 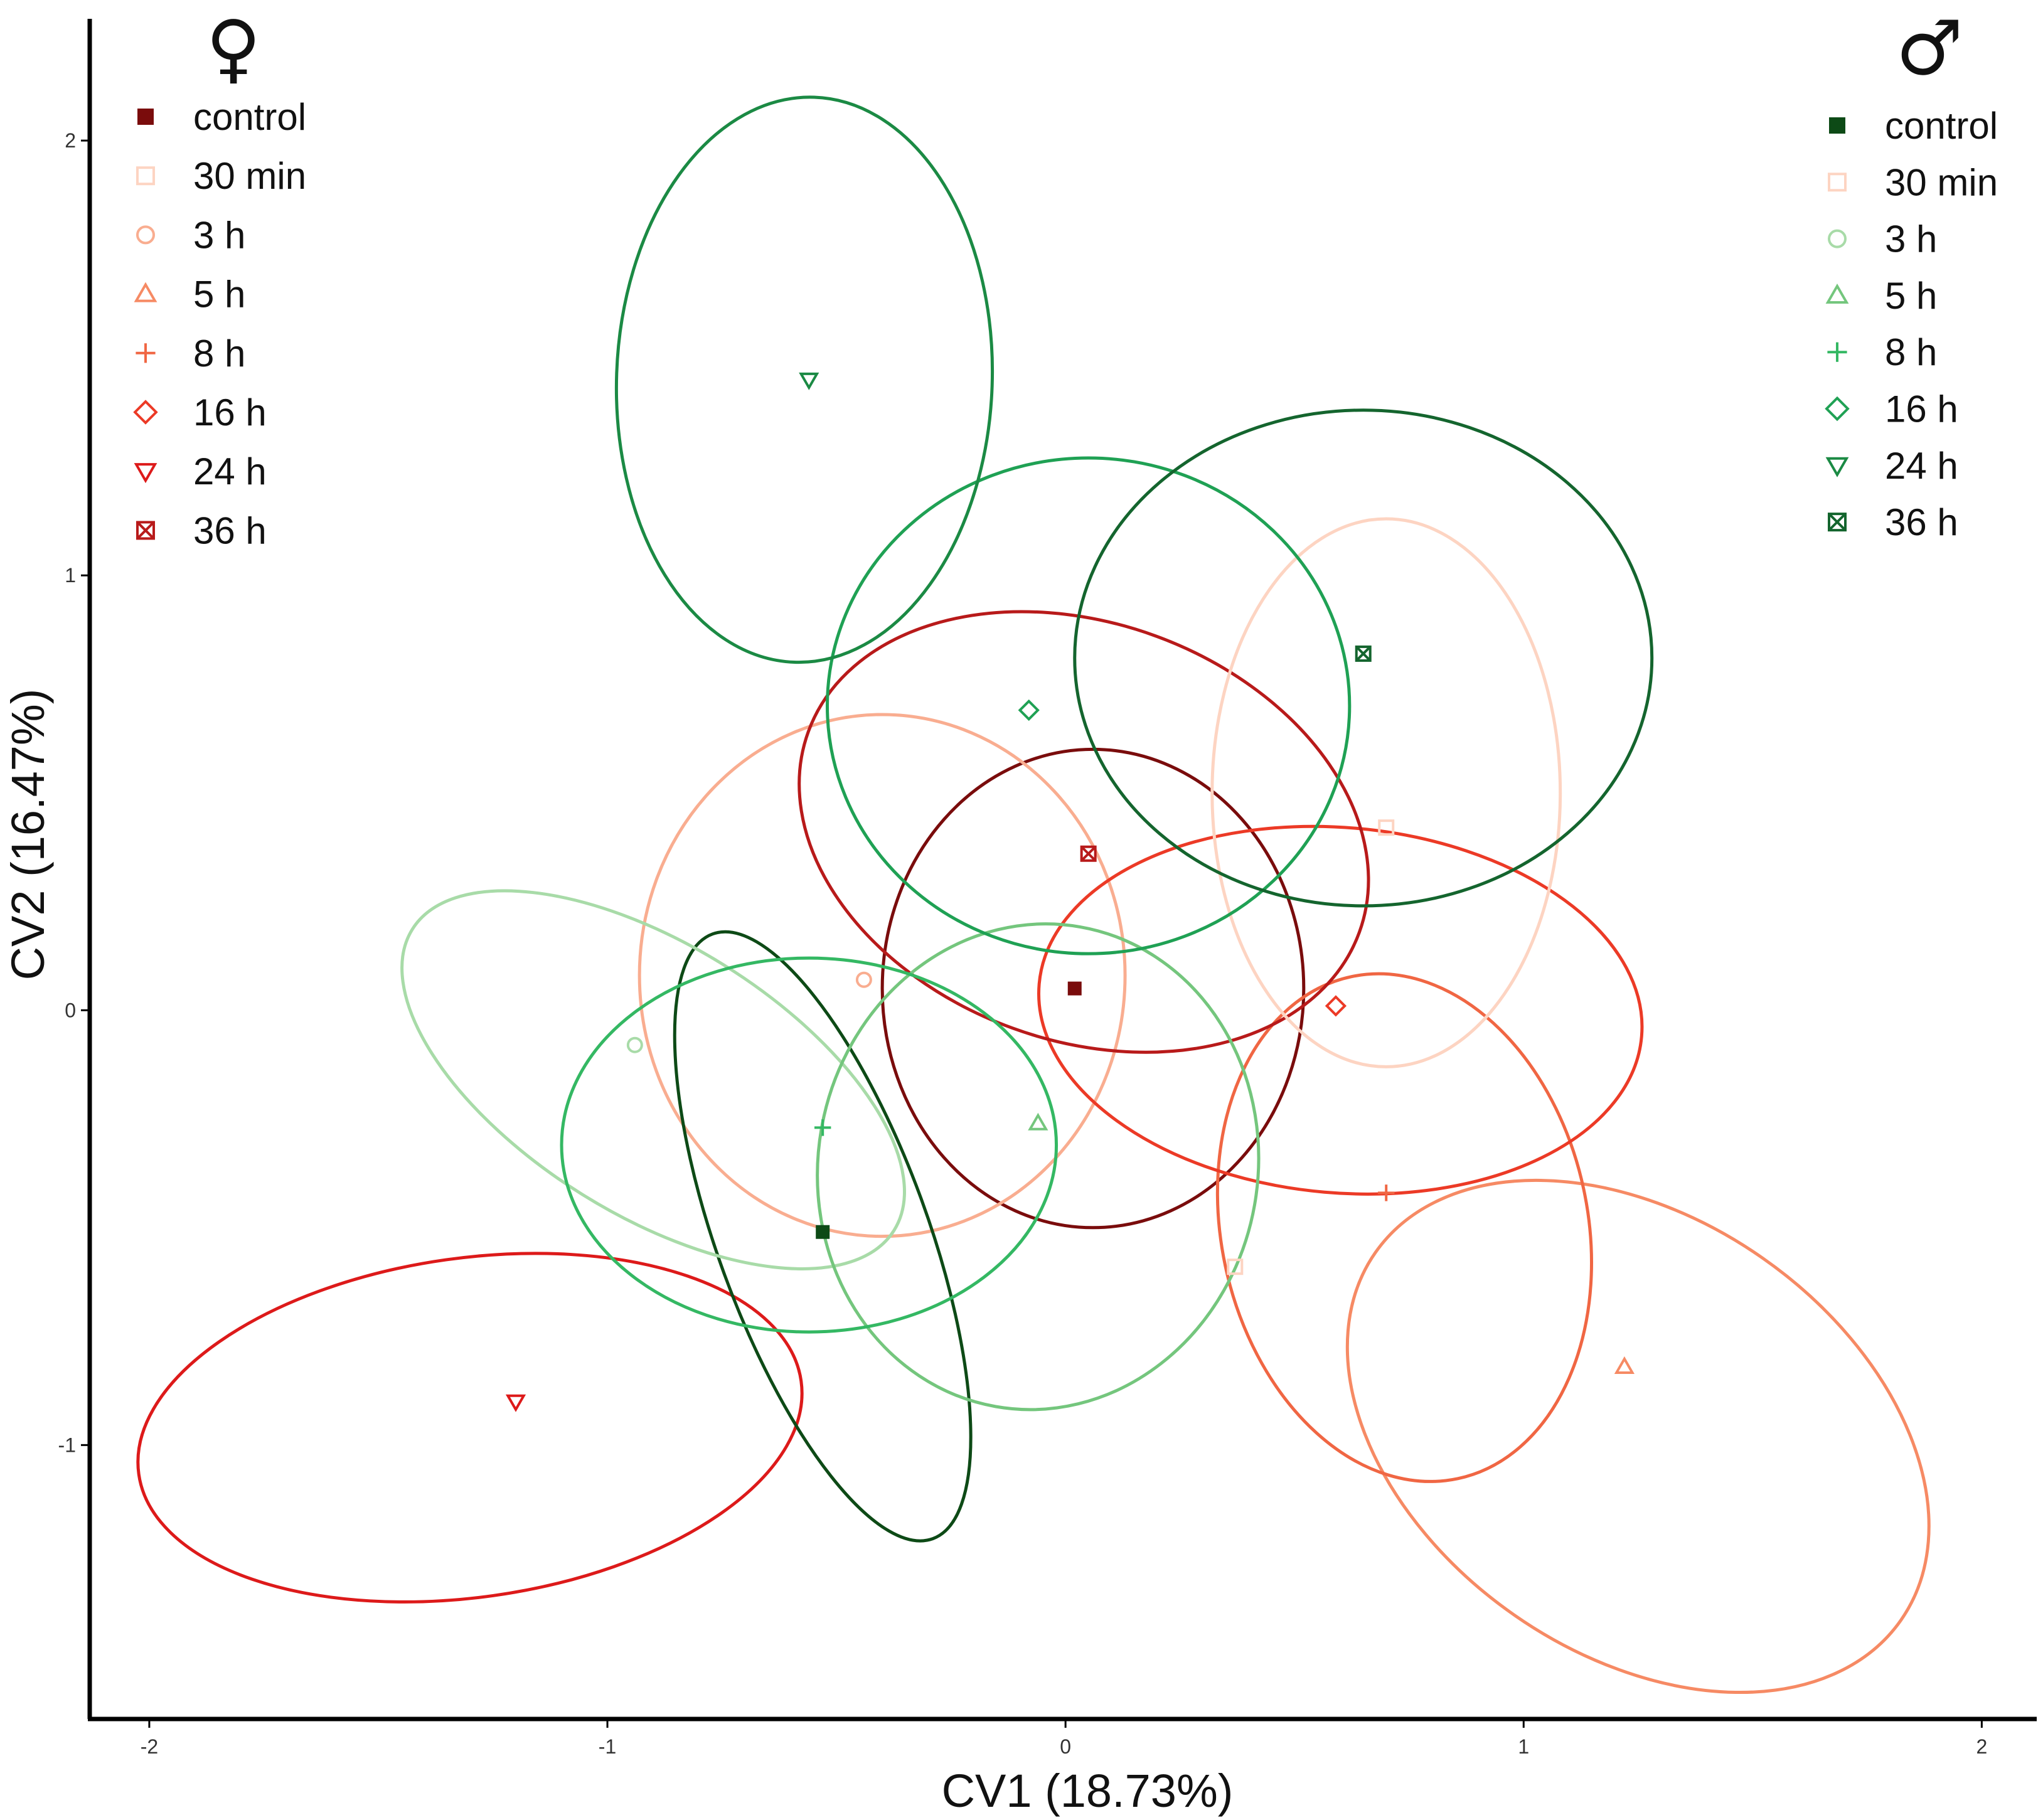 I want to click on male-8-h-point, so click(x=822, y=1127).